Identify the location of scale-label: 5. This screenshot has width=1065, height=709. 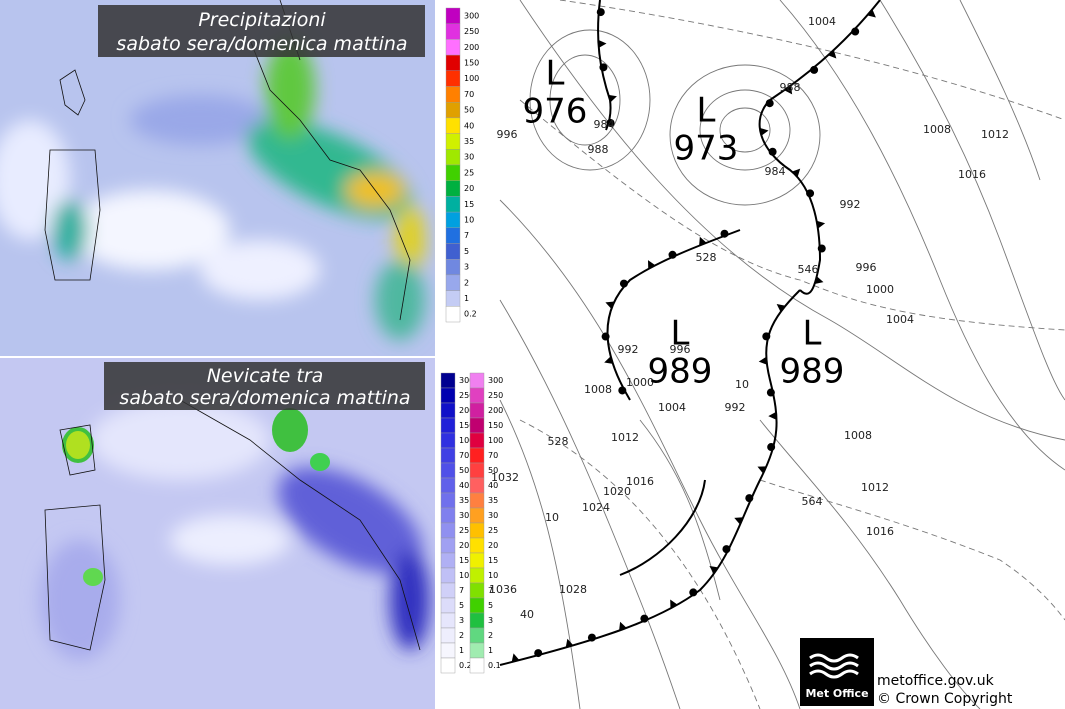
(466, 251).